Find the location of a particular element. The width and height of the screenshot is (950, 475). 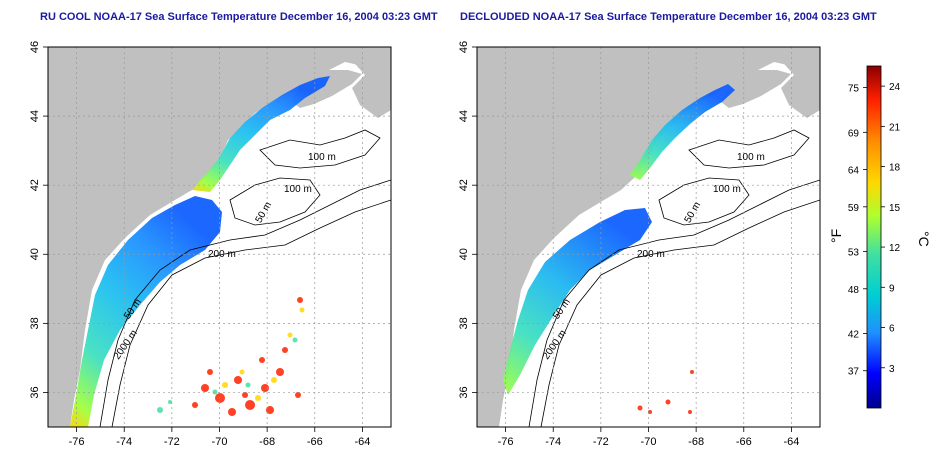

colorbar-scale is located at coordinates (874, 237).